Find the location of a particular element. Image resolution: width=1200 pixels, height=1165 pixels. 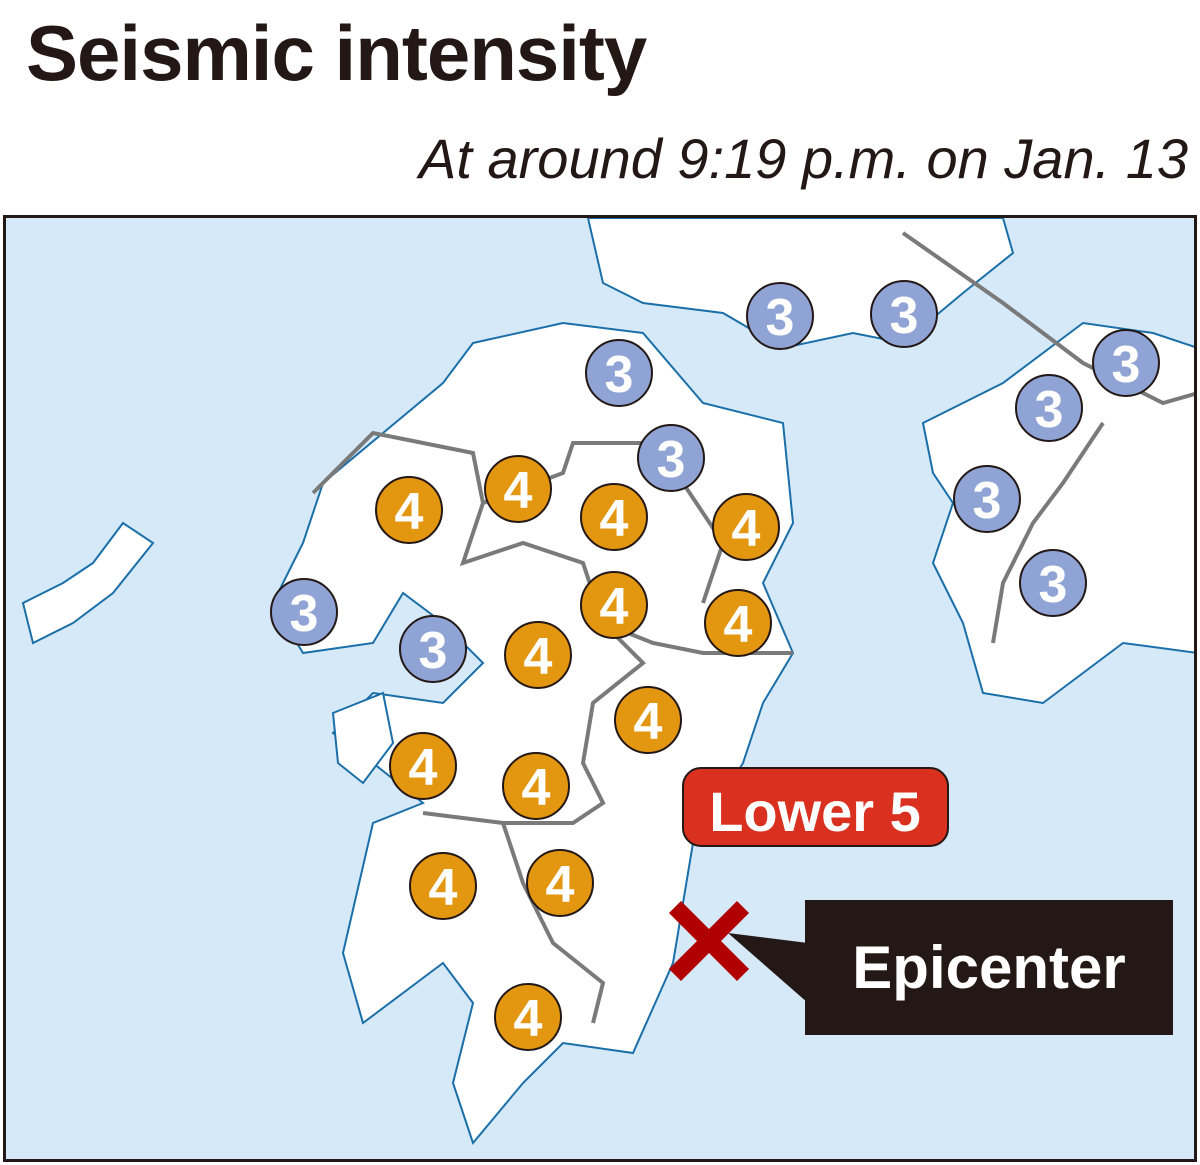

epicenter-label: Epicenter is located at coordinates (988, 967).